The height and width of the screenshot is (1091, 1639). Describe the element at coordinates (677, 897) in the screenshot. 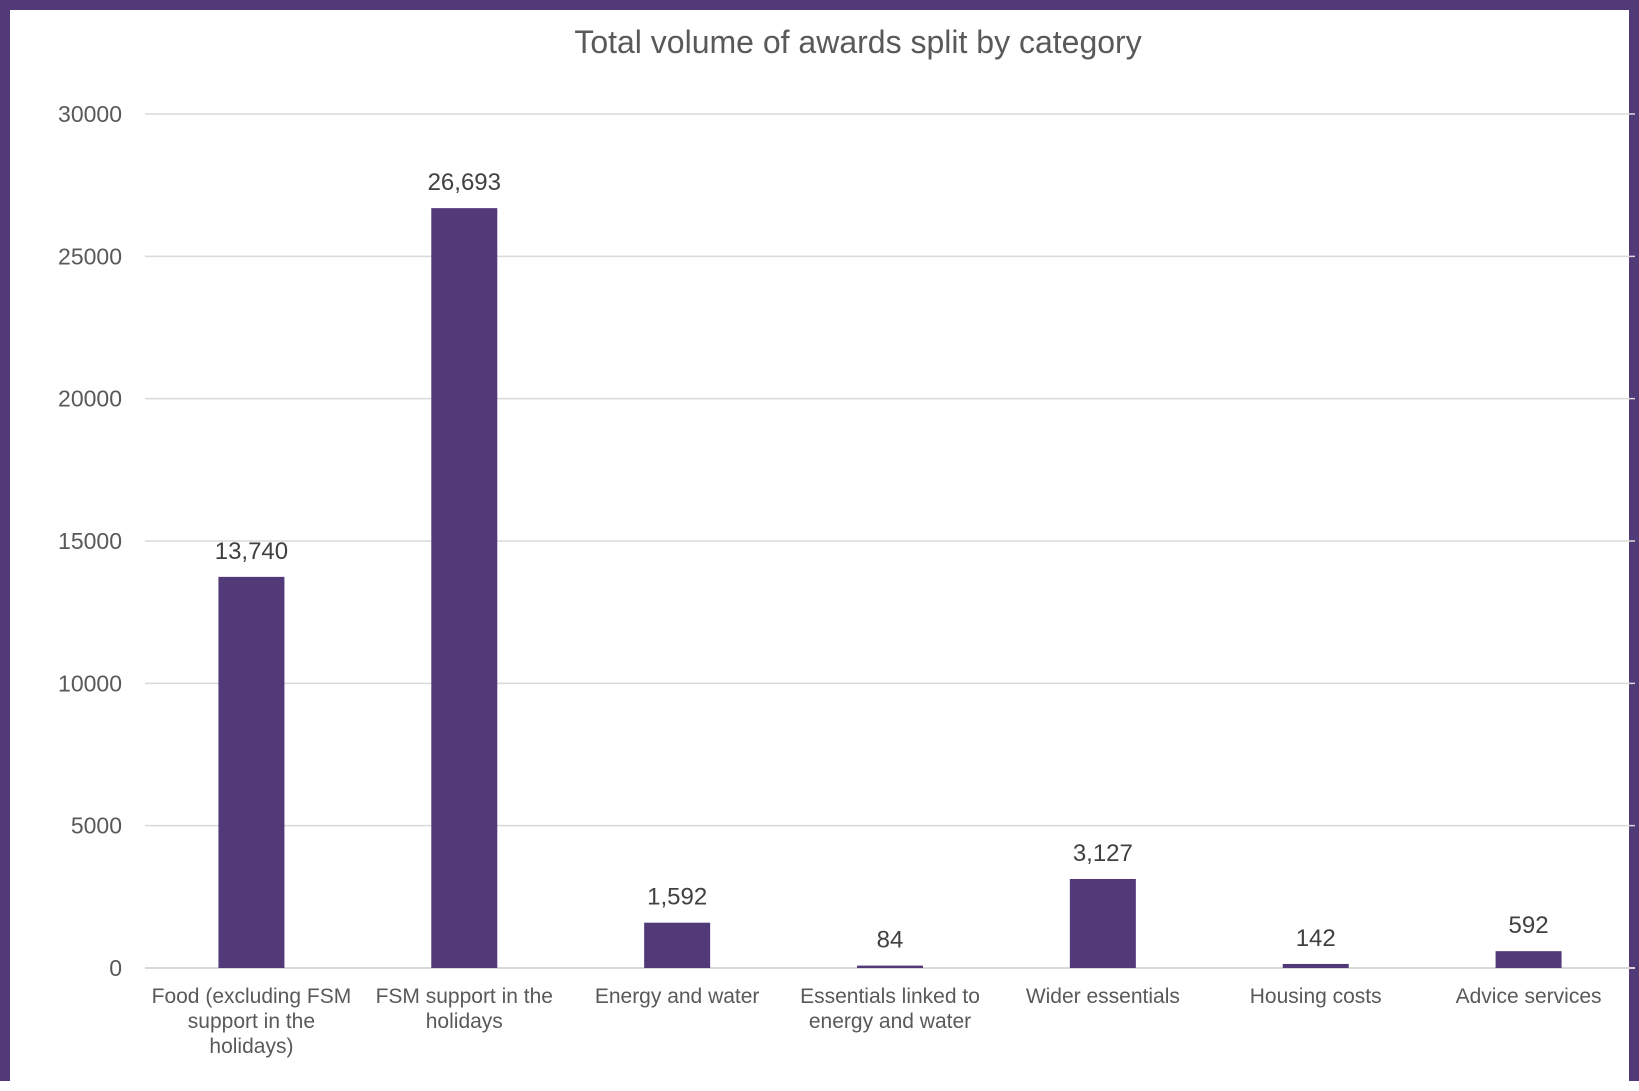

I see `data-label: 1,592` at that location.